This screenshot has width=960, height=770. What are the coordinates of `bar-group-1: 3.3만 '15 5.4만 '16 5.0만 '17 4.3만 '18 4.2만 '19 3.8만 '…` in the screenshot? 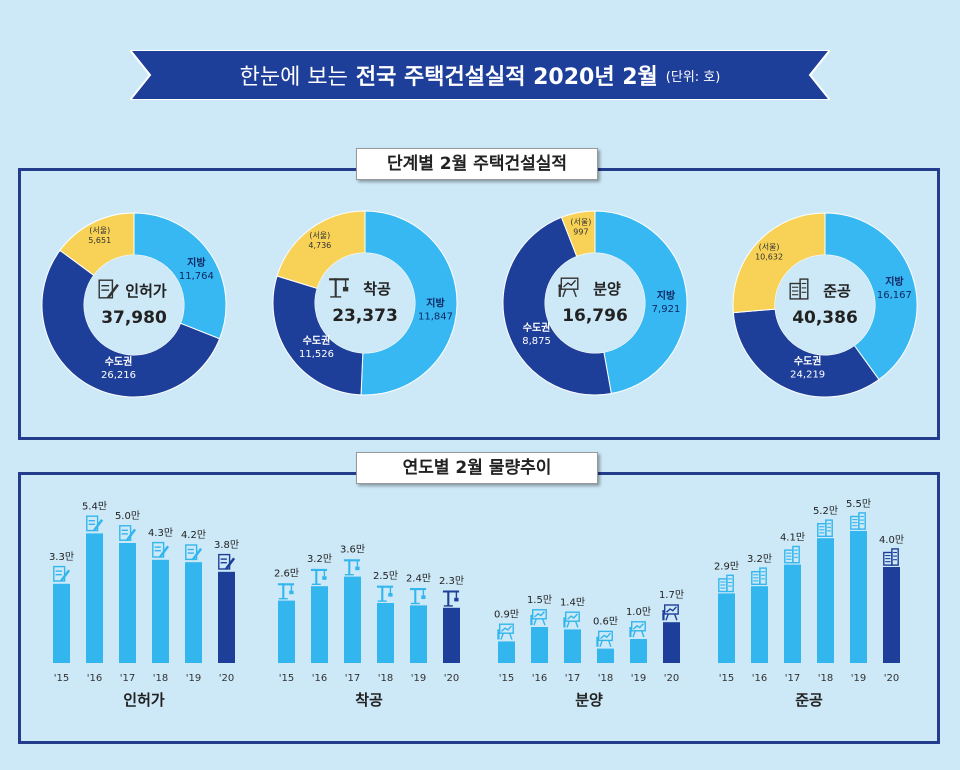 It's located at (144, 604).